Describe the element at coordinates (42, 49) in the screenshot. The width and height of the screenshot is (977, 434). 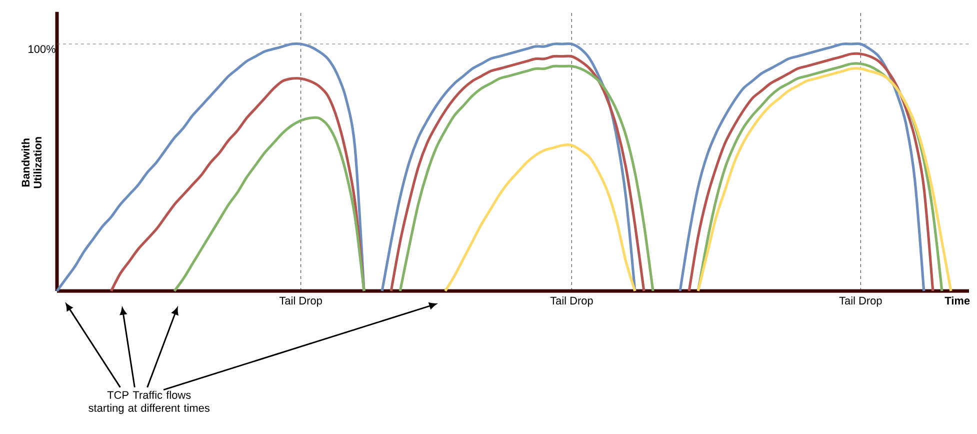
I see `ref-line-label: 100%` at that location.